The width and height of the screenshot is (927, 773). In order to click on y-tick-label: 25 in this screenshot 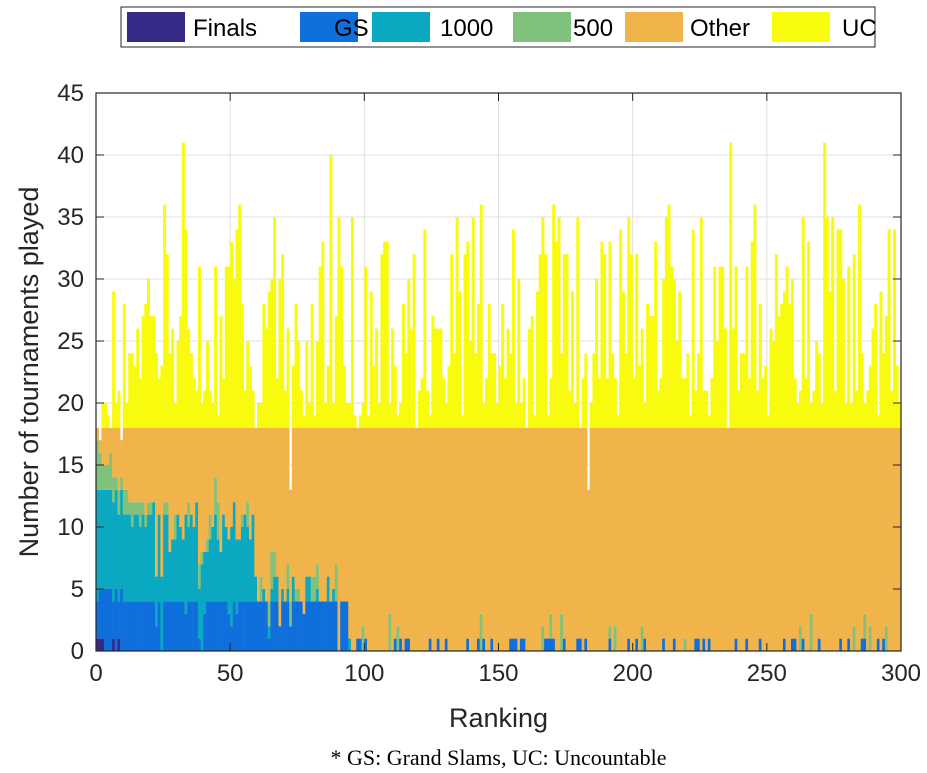, I will do `click(70, 341)`.